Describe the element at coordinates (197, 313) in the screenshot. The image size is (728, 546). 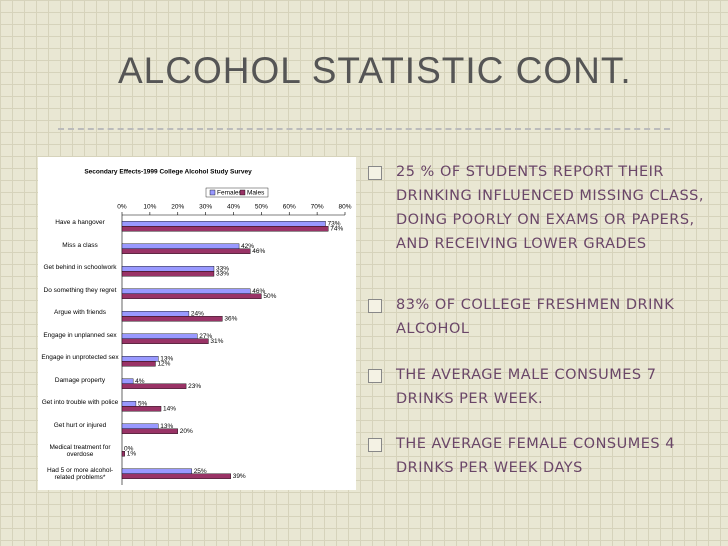
I see `value-label: 24%` at that location.